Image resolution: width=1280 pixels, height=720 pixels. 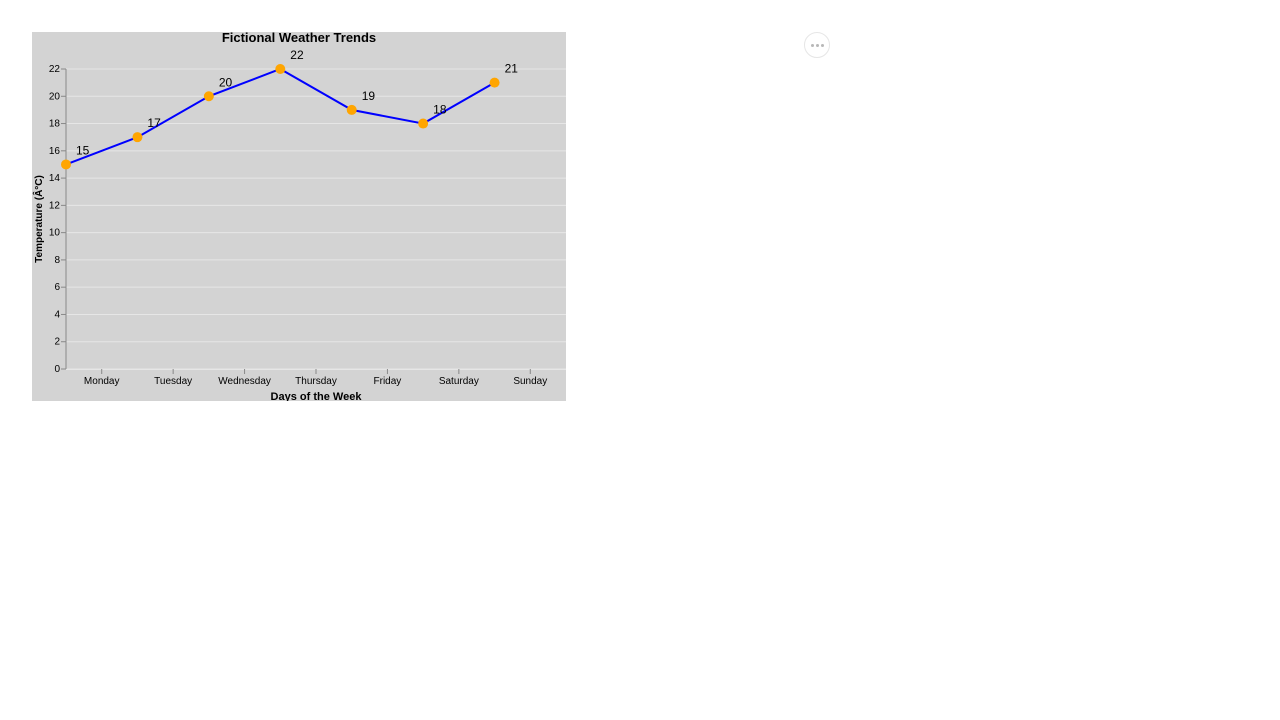 I want to click on data-label: 15, so click(x=83, y=150).